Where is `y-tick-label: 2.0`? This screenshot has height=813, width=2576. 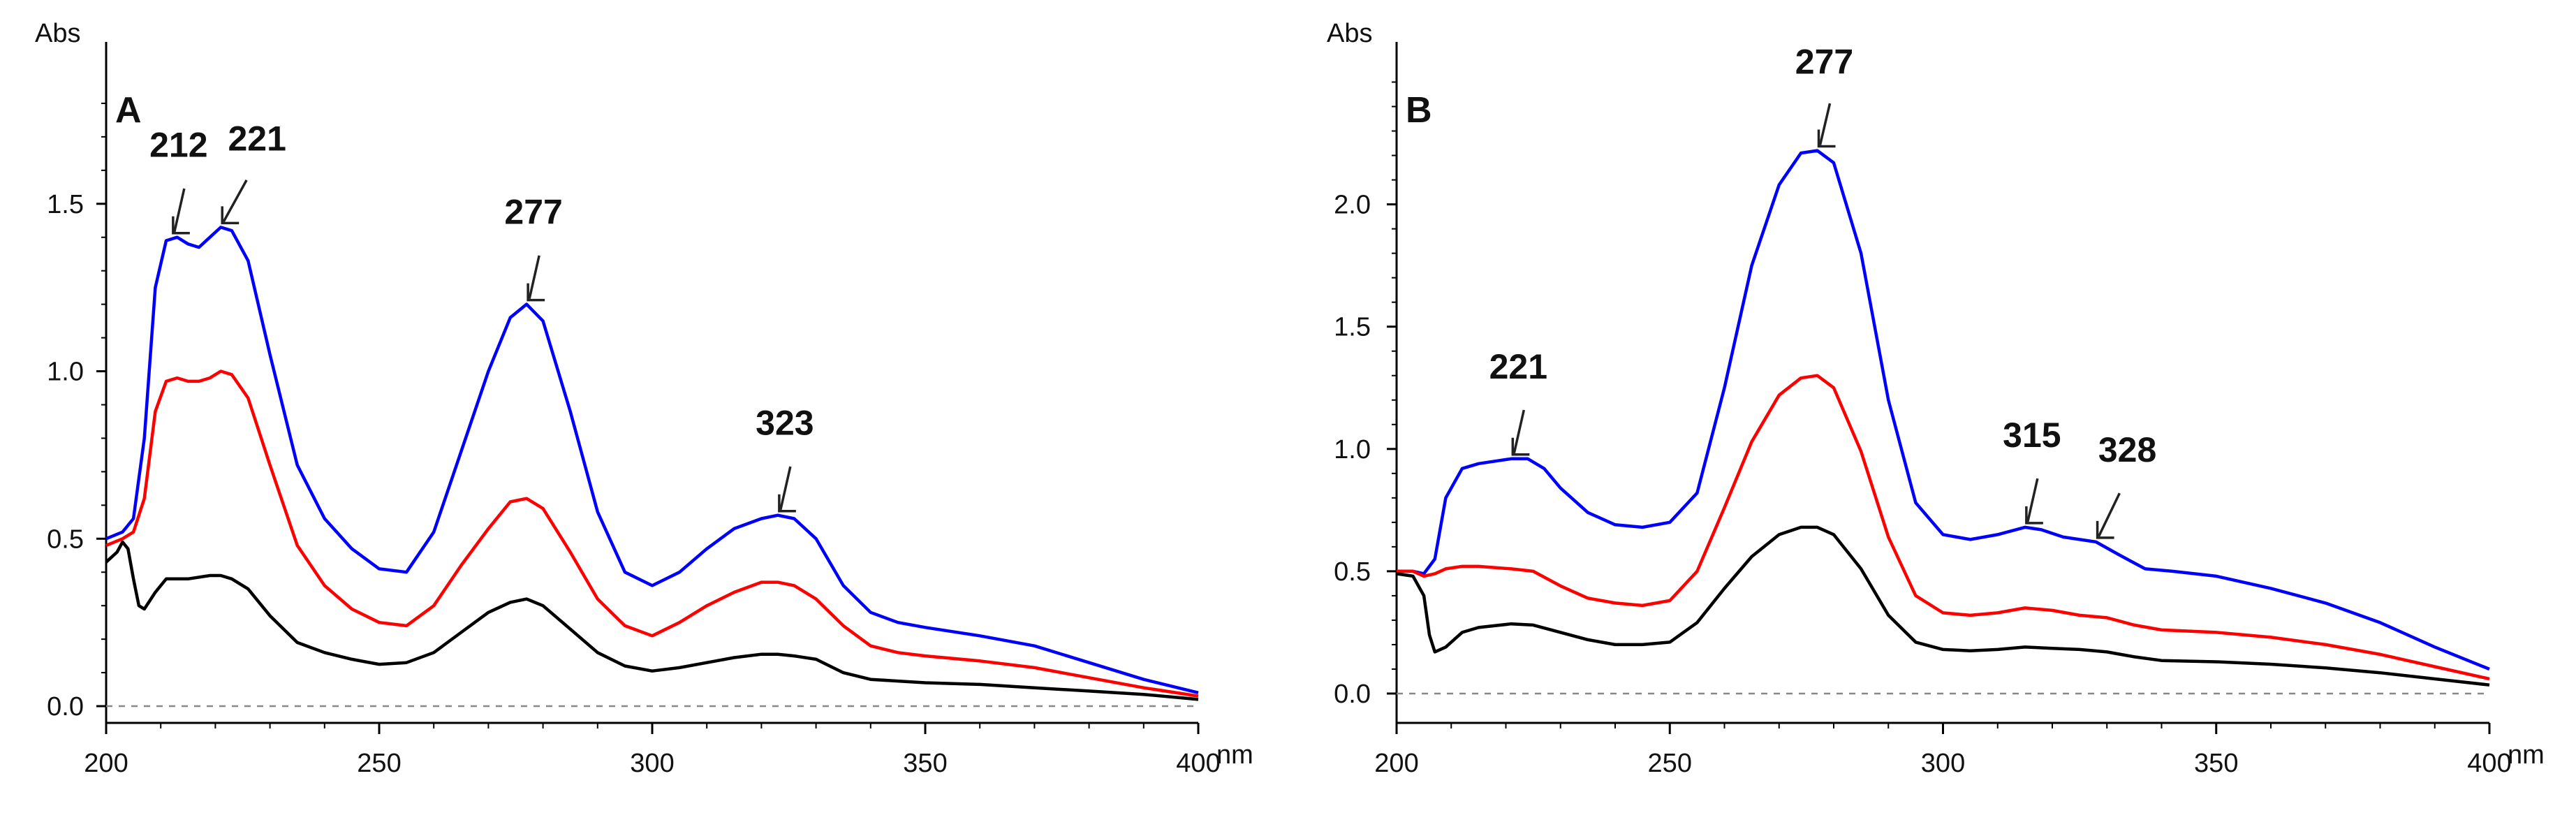
y-tick-label: 2.0 is located at coordinates (1352, 205).